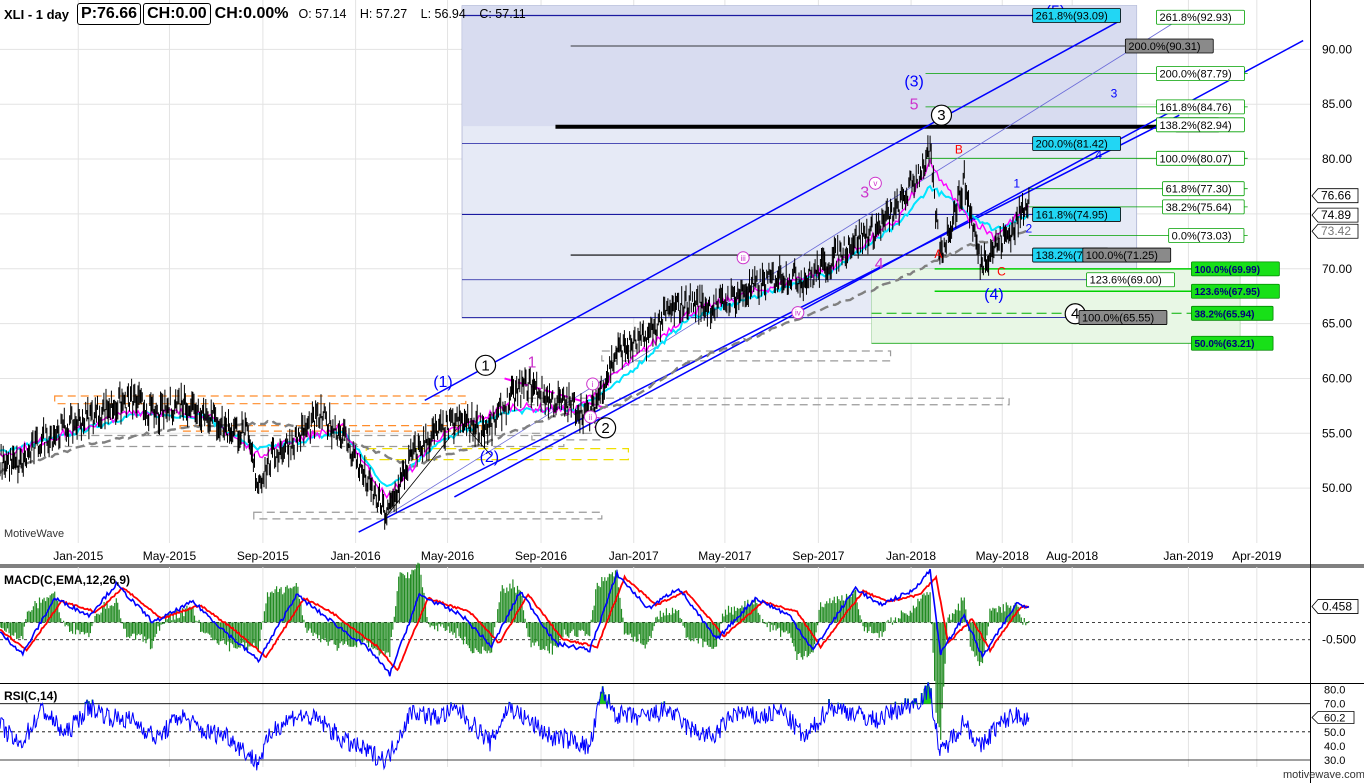 The image size is (1364, 783). Describe the element at coordinates (1336, 215) in the screenshot. I see `price-tag-label: 74.89` at that location.